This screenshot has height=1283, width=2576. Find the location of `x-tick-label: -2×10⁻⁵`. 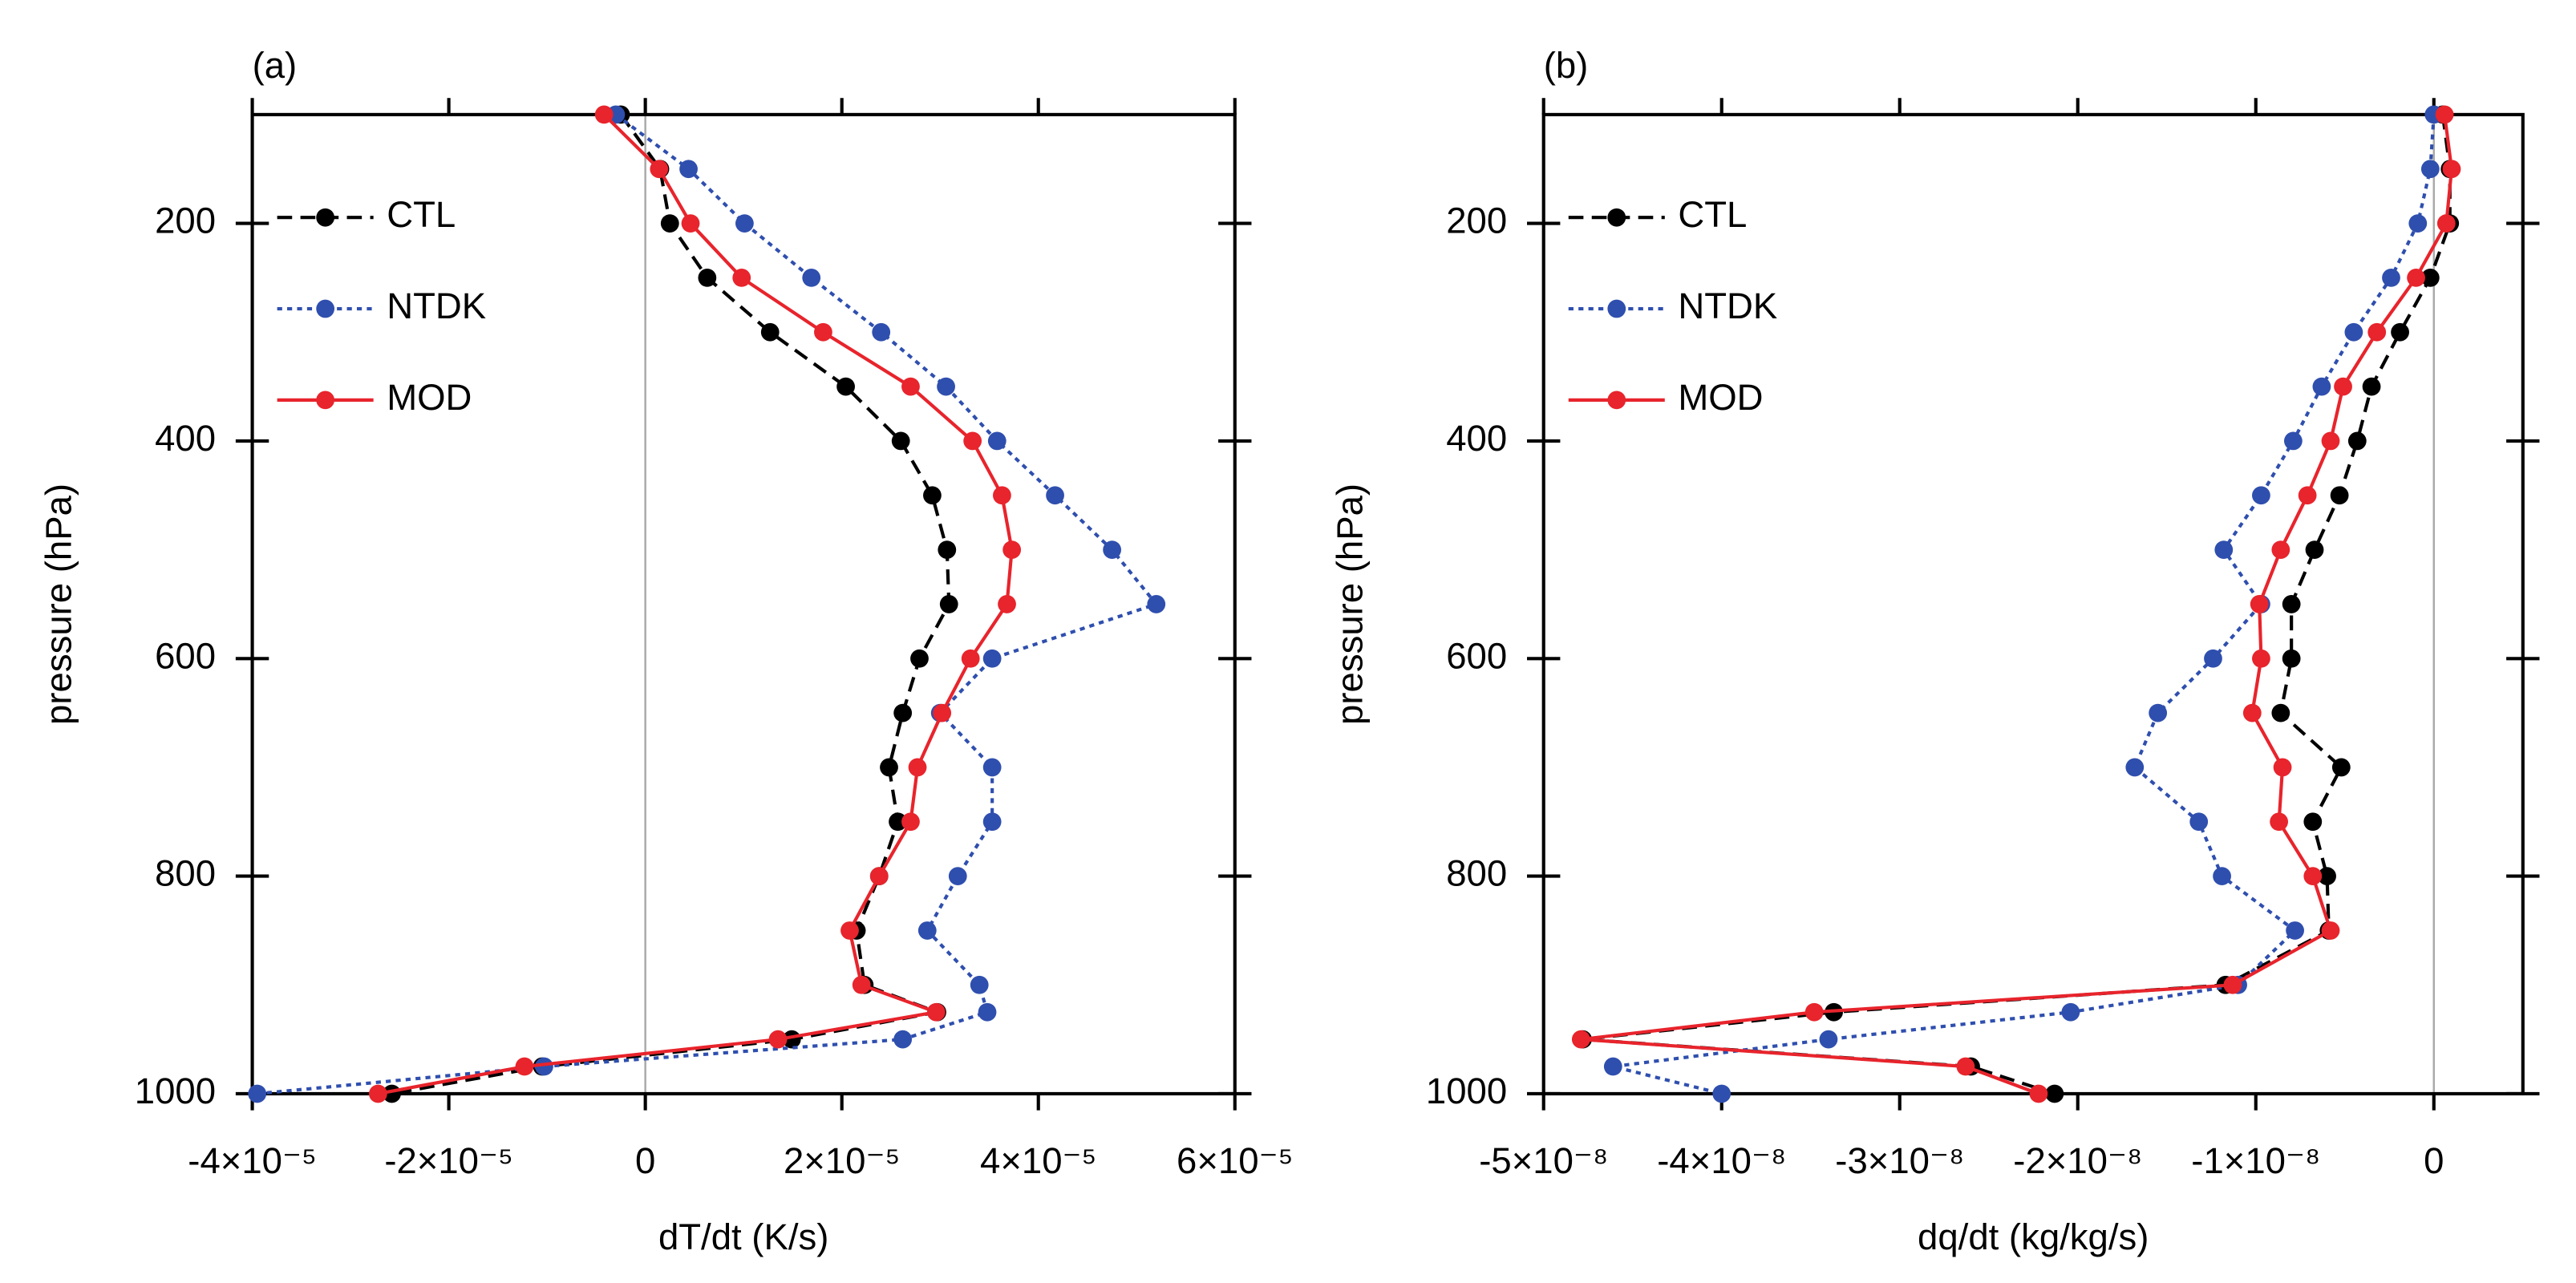

x-tick-label: -2×10⁻⁵ is located at coordinates (448, 1160).